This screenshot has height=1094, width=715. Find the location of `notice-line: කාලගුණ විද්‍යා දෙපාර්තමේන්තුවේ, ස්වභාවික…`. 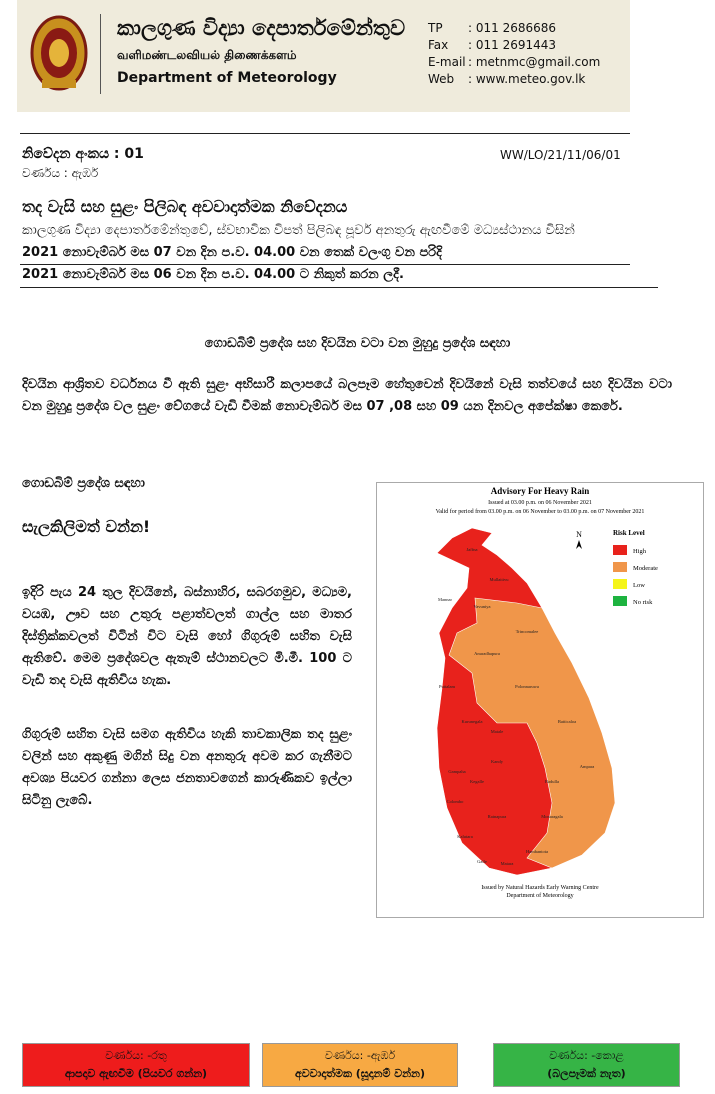

notice-line: කාලගුණ විද්‍යා දෙපාර්තමේන්තුවේ, ස්වභාවික… is located at coordinates (298, 230).